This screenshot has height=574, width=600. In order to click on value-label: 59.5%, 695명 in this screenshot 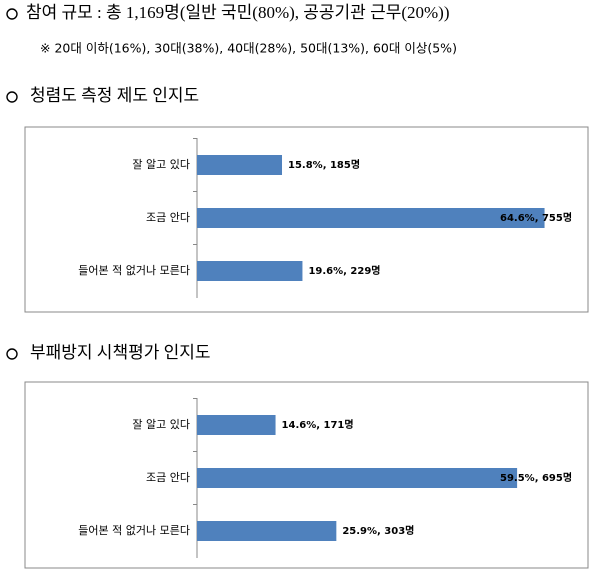, I will do `click(536, 477)`.